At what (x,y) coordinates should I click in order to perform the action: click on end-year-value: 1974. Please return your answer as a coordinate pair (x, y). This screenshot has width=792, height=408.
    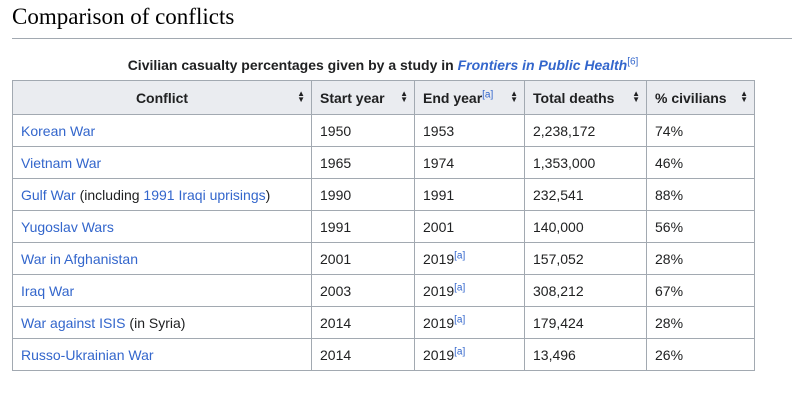
    Looking at the image, I should click on (439, 162).